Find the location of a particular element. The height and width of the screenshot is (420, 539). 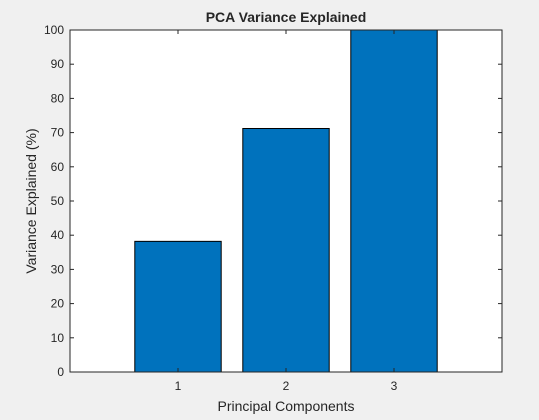

y-tick-label: 90 is located at coordinates (58, 64).